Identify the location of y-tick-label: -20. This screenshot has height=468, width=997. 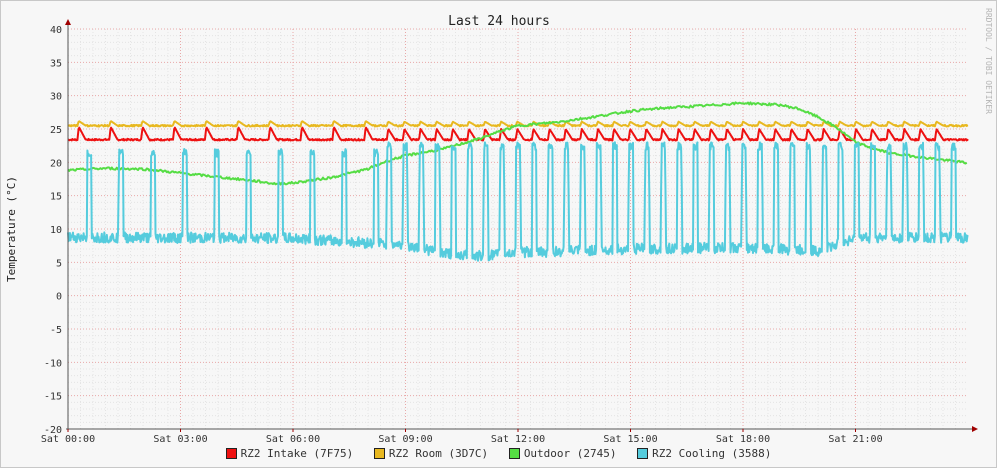
(53, 430).